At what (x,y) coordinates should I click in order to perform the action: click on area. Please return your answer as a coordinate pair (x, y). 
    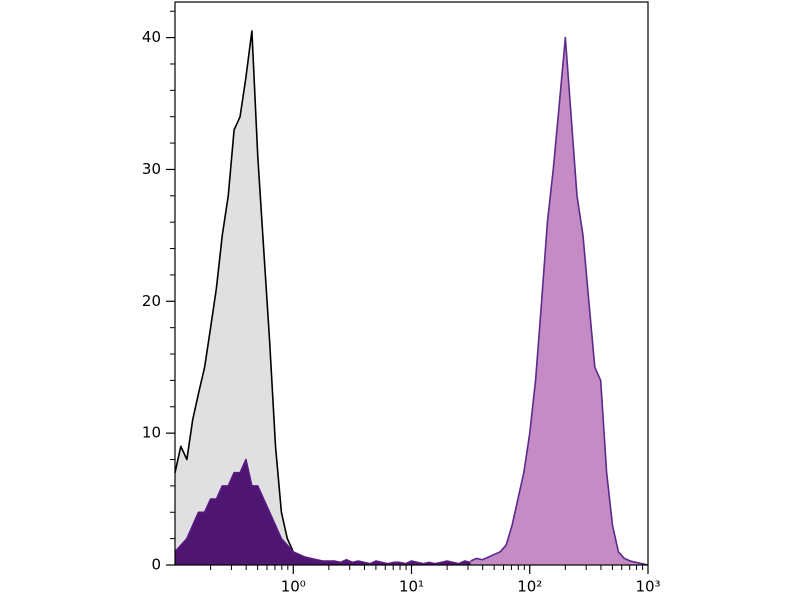
    Looking at the image, I should click on (335, 512).